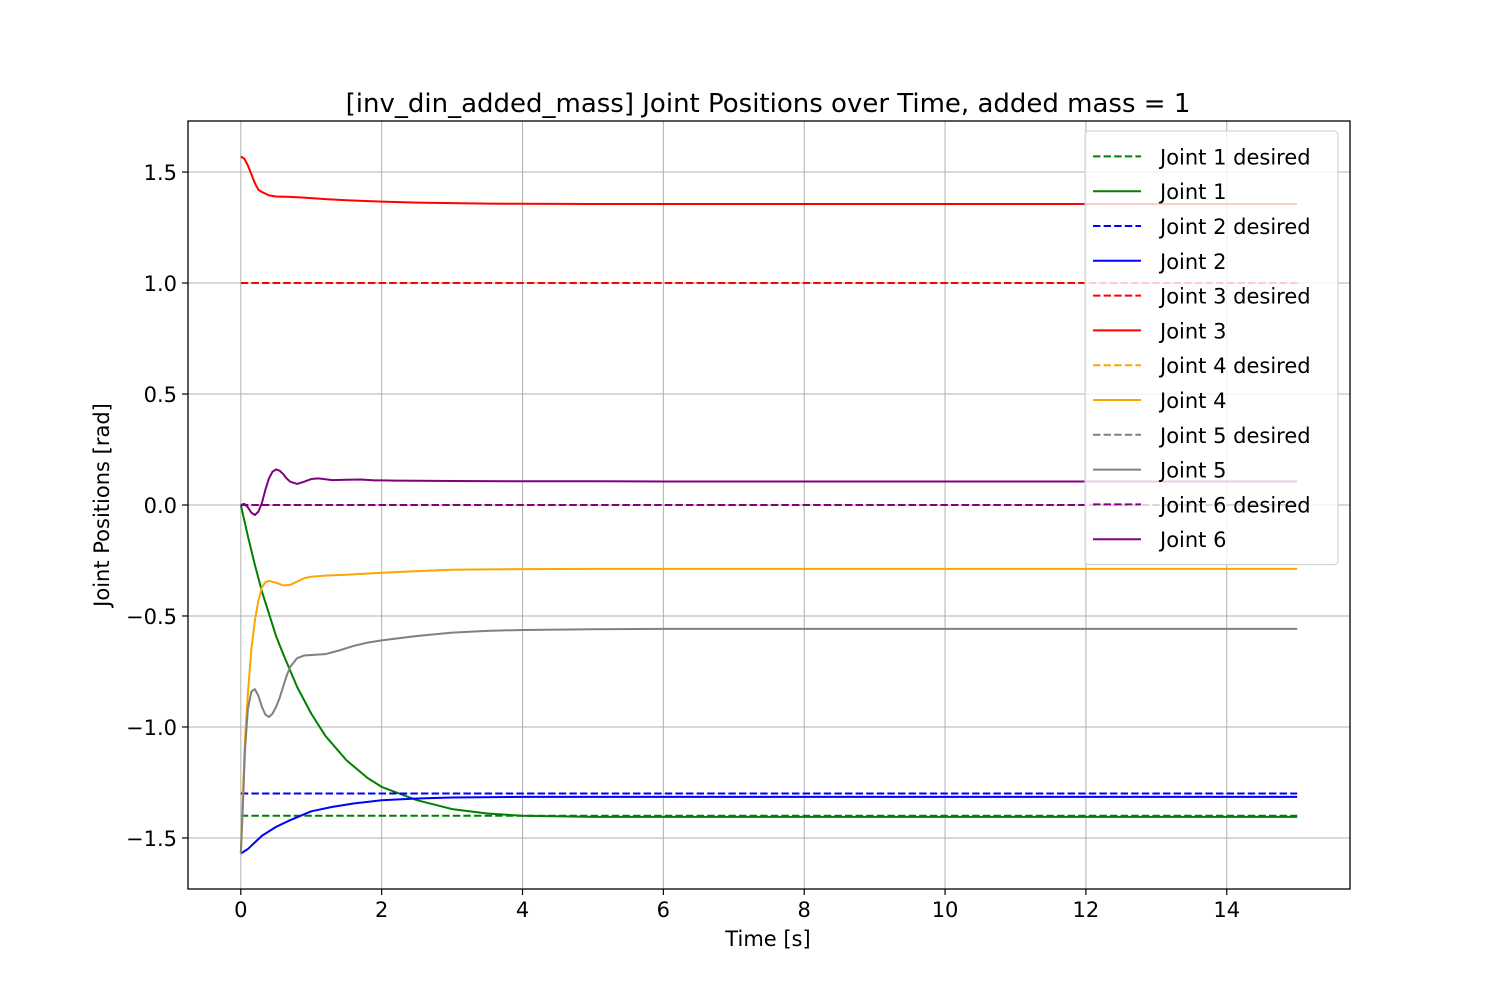 The width and height of the screenshot is (1500, 1000). What do you see at coordinates (151, 839) in the screenshot?
I see `y-tick-label: −1.5` at bounding box center [151, 839].